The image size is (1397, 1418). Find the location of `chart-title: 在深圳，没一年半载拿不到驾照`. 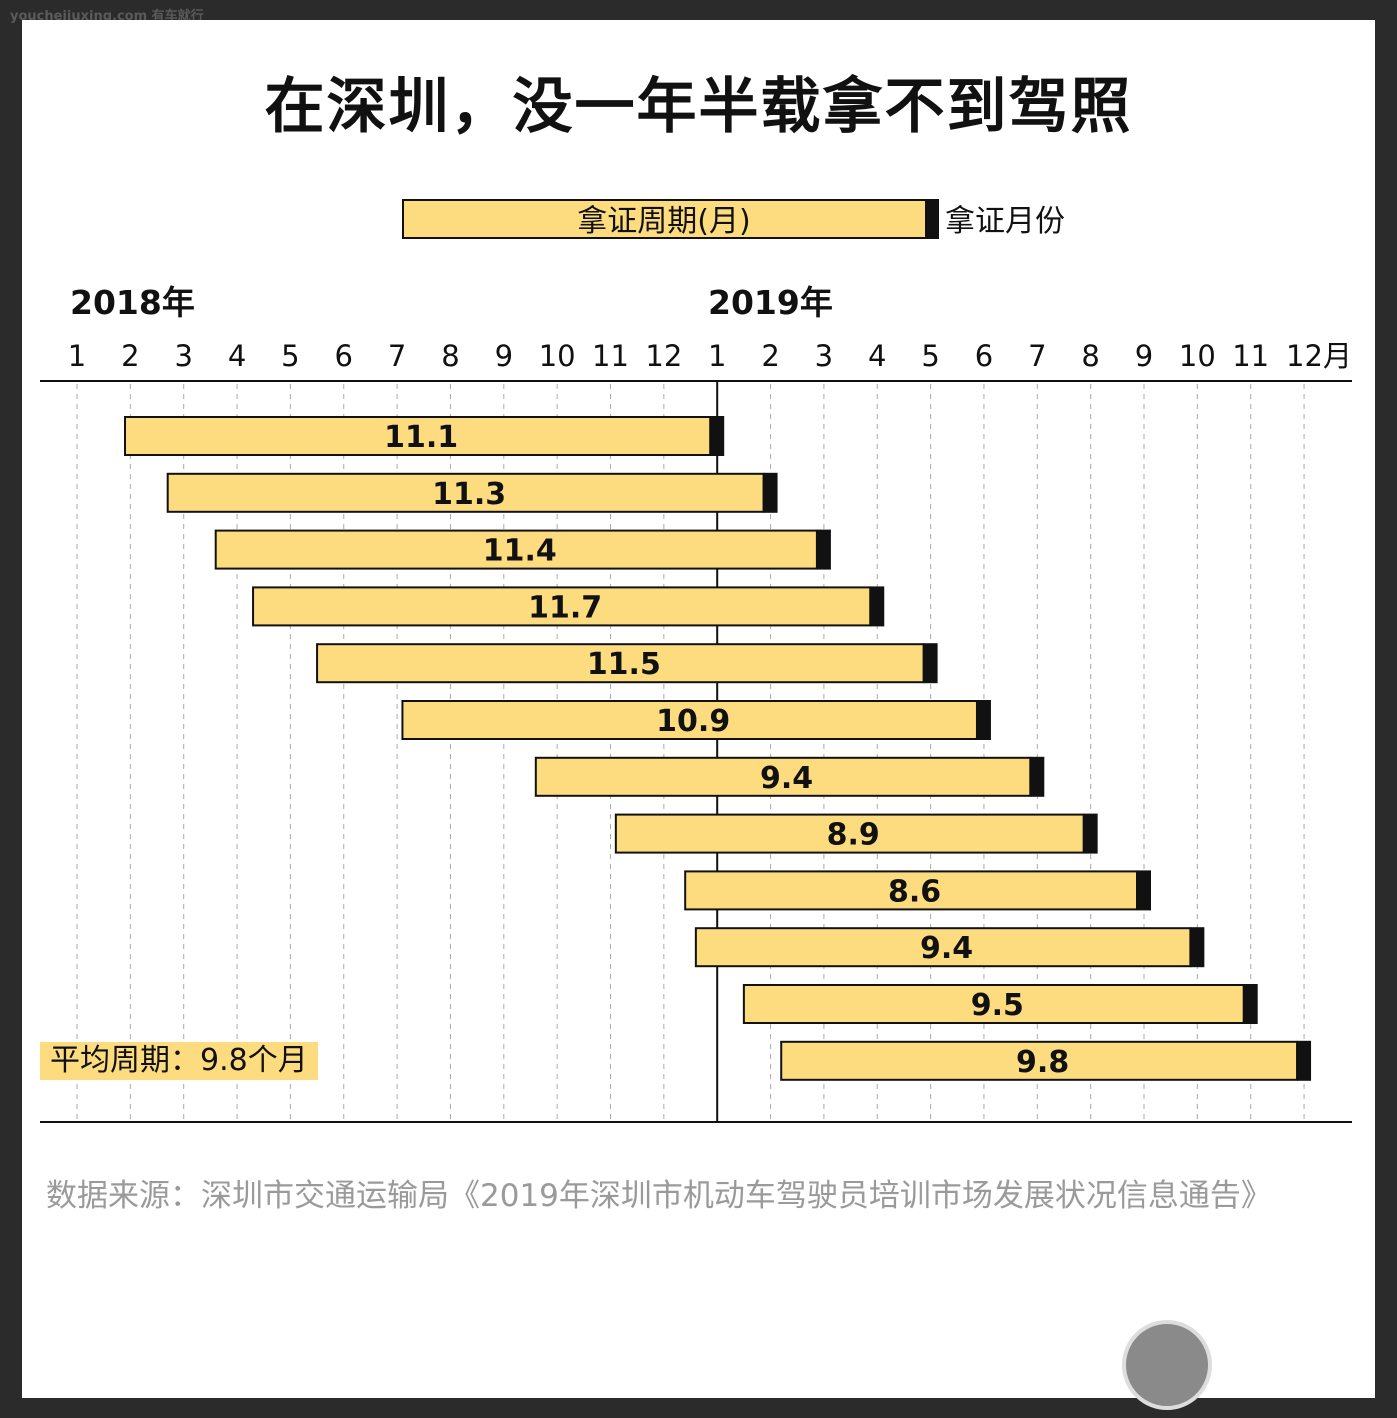

chart-title: 在深圳，没一年半载拿不到驾照 is located at coordinates (698, 107).